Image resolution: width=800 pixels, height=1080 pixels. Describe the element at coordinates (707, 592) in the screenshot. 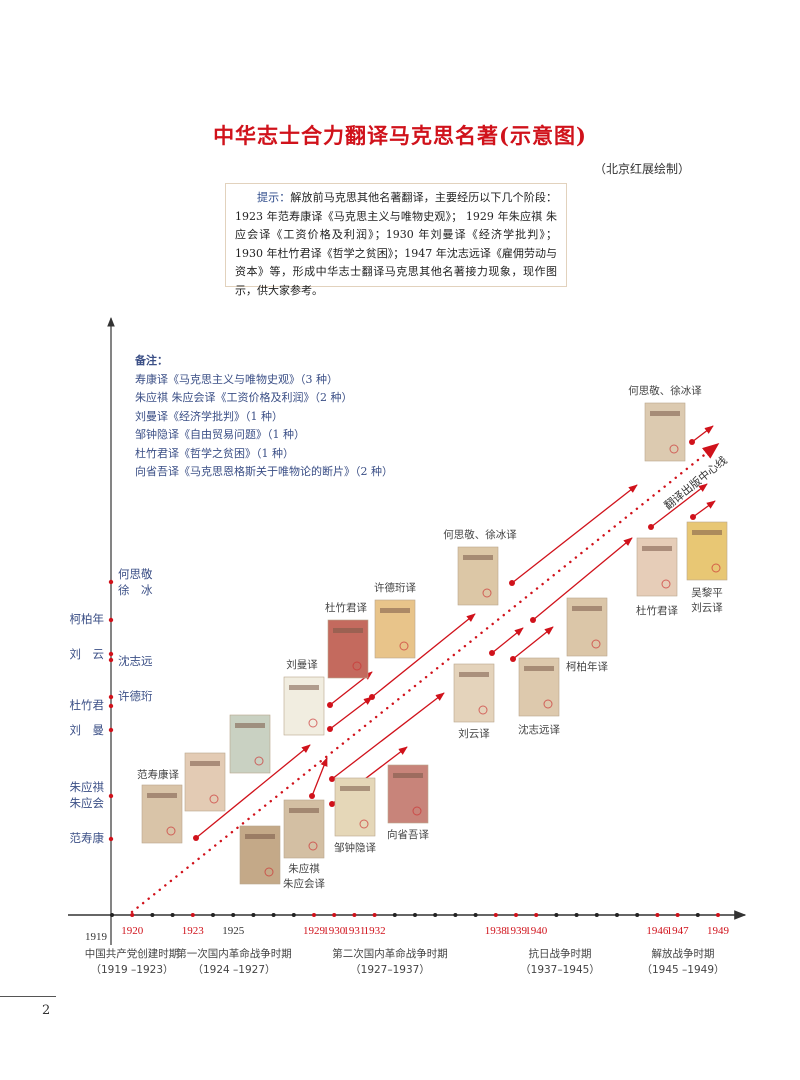

I see `book-translator-label: 吴黎平` at that location.